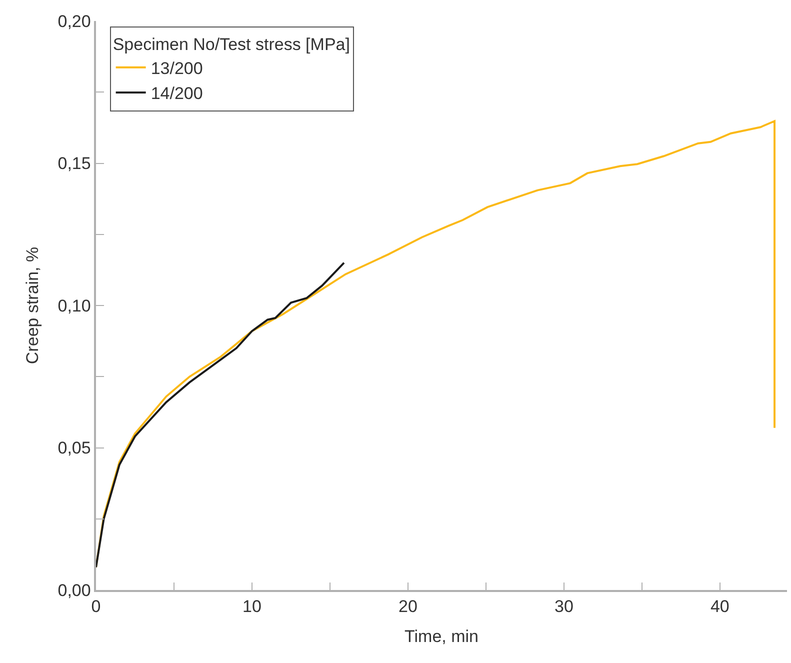 This screenshot has height=663, width=791. What do you see at coordinates (32, 305) in the screenshot?
I see `y-axis-title: Creep strain, %` at bounding box center [32, 305].